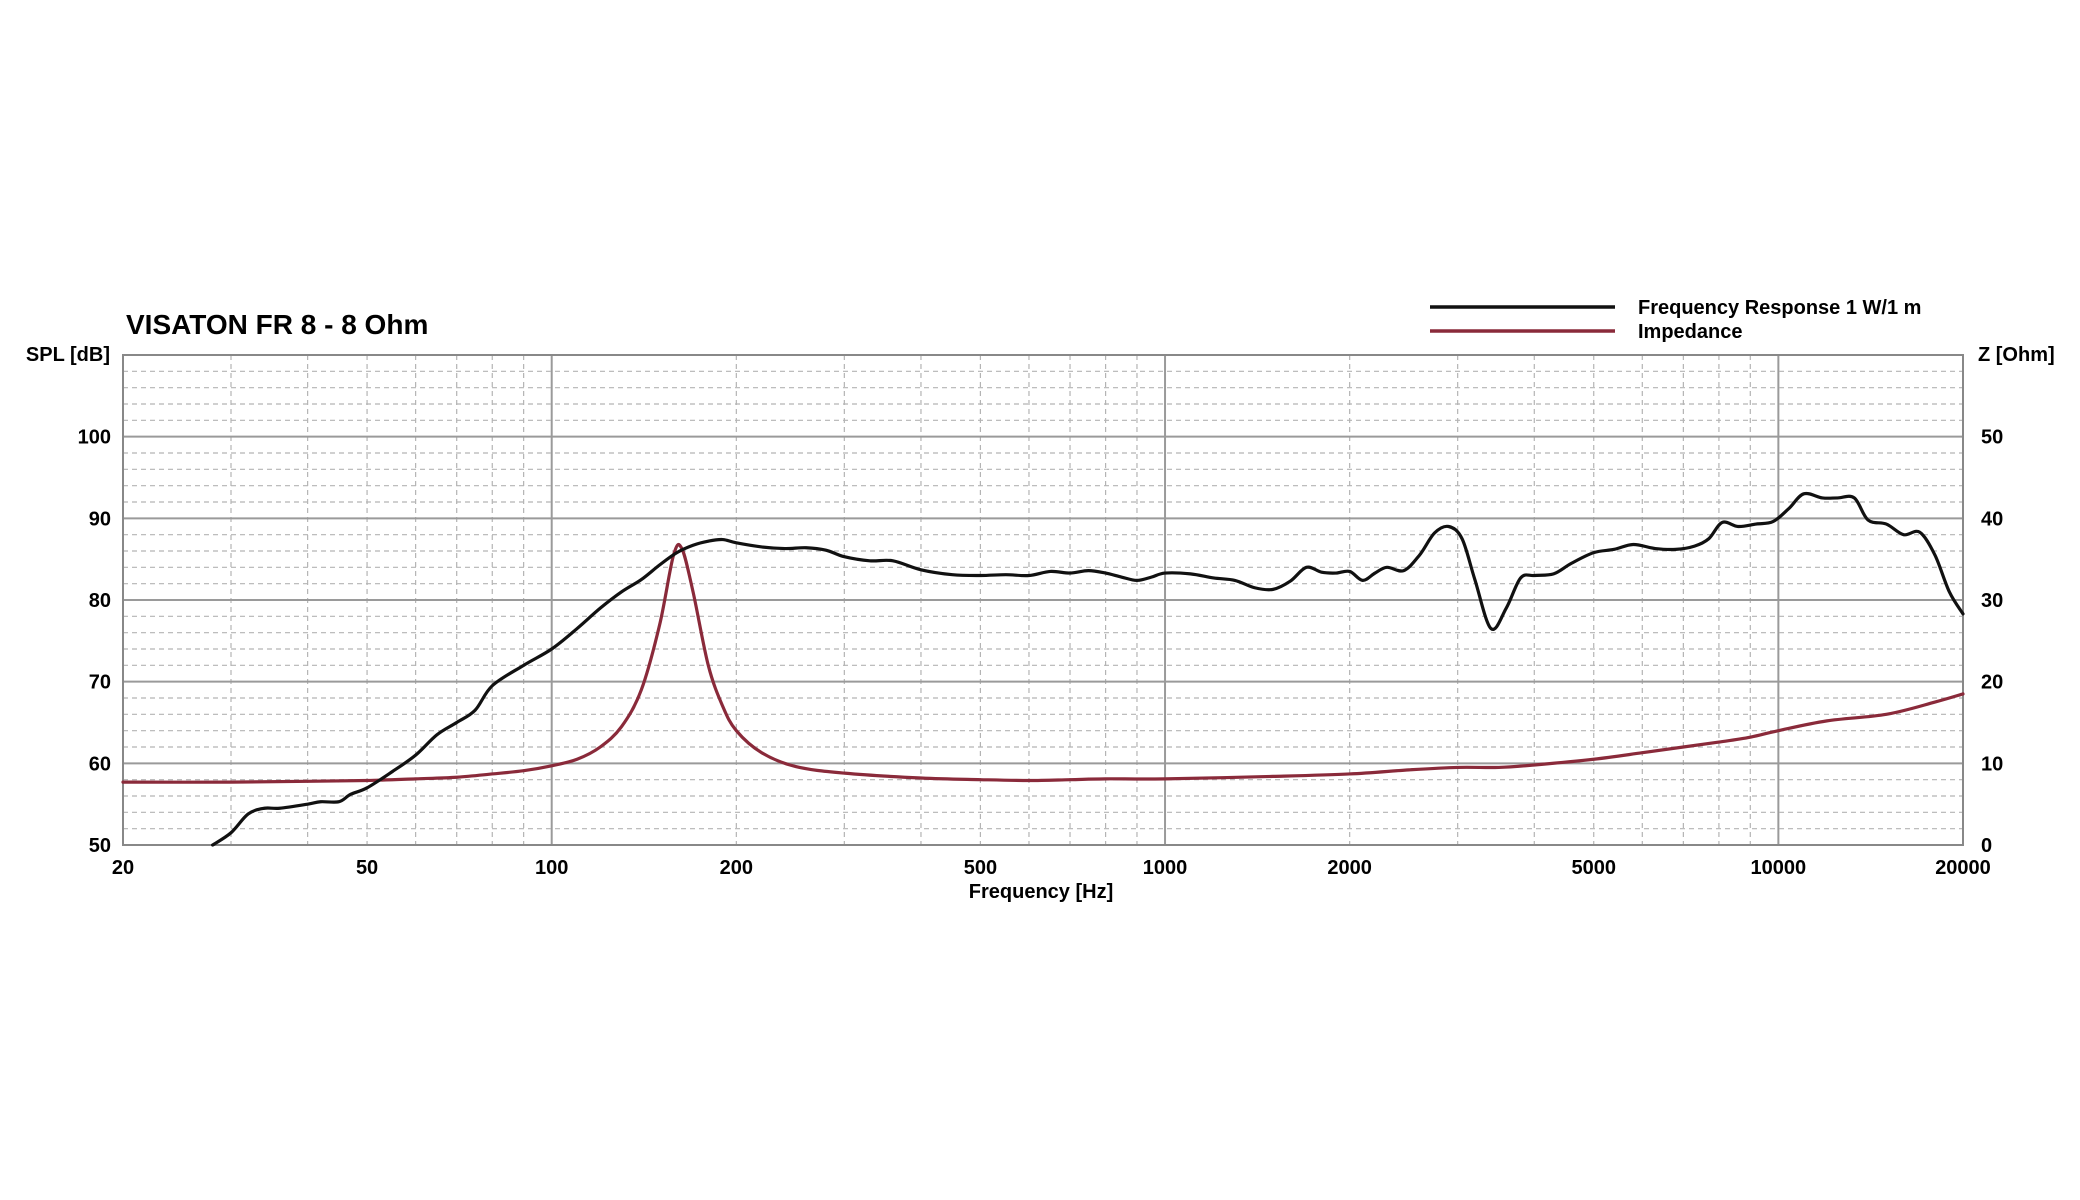  I want to click on x-tick-label: 20, so click(123, 868).